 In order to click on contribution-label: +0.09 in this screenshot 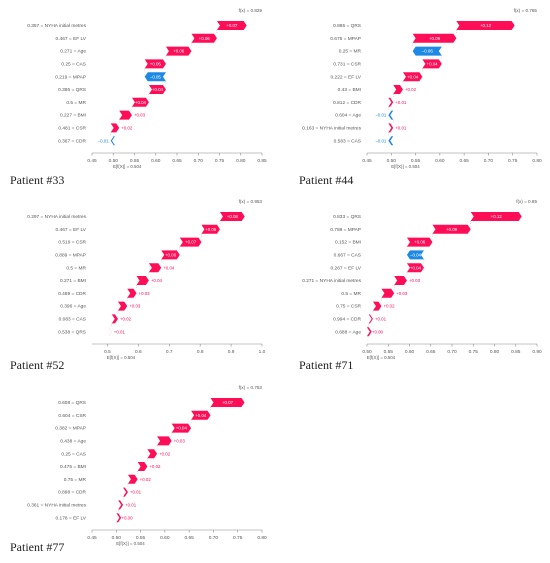, I will do `click(435, 38)`.